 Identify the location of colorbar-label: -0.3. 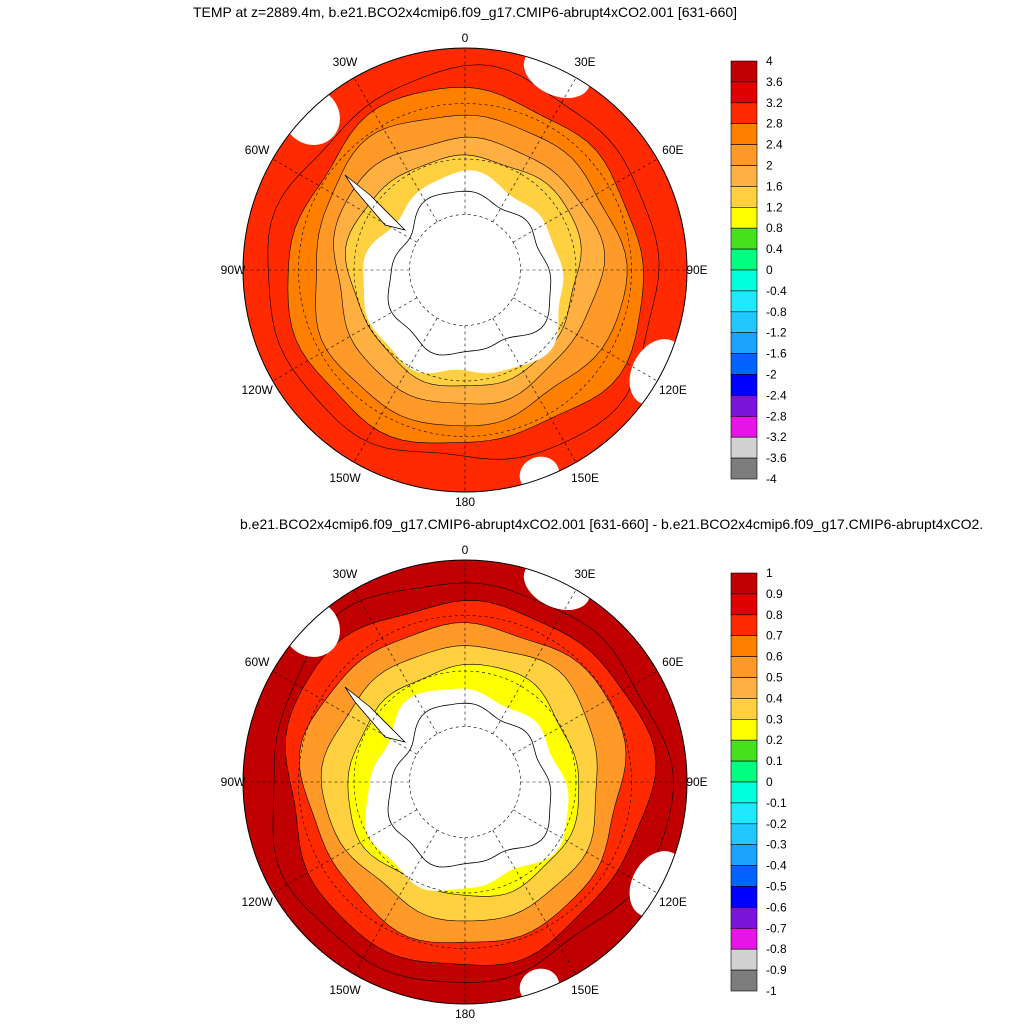
(776, 845).